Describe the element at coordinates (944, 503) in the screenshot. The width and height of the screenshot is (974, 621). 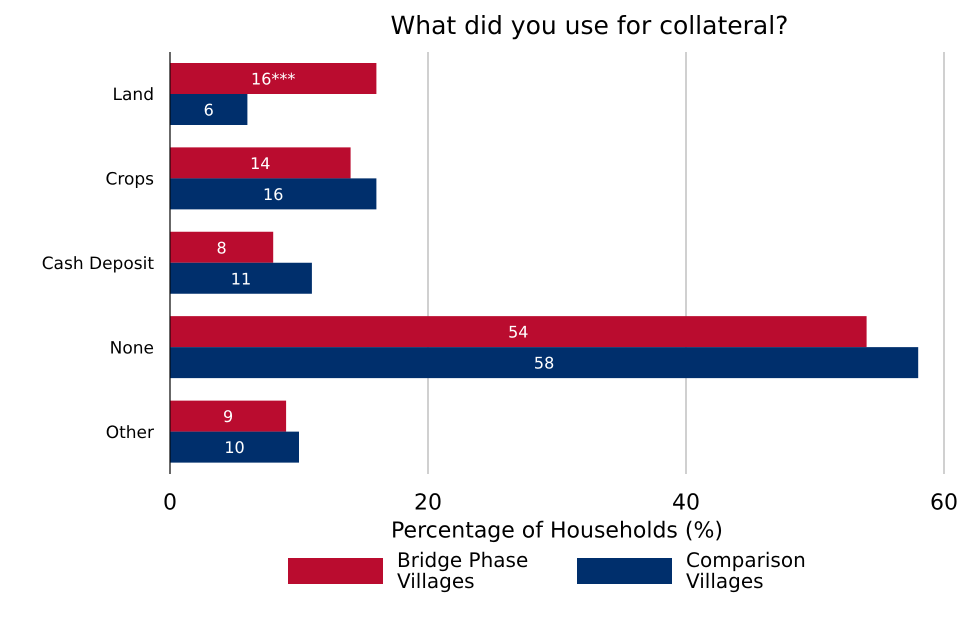
I see `x-tick-label: 60` at that location.